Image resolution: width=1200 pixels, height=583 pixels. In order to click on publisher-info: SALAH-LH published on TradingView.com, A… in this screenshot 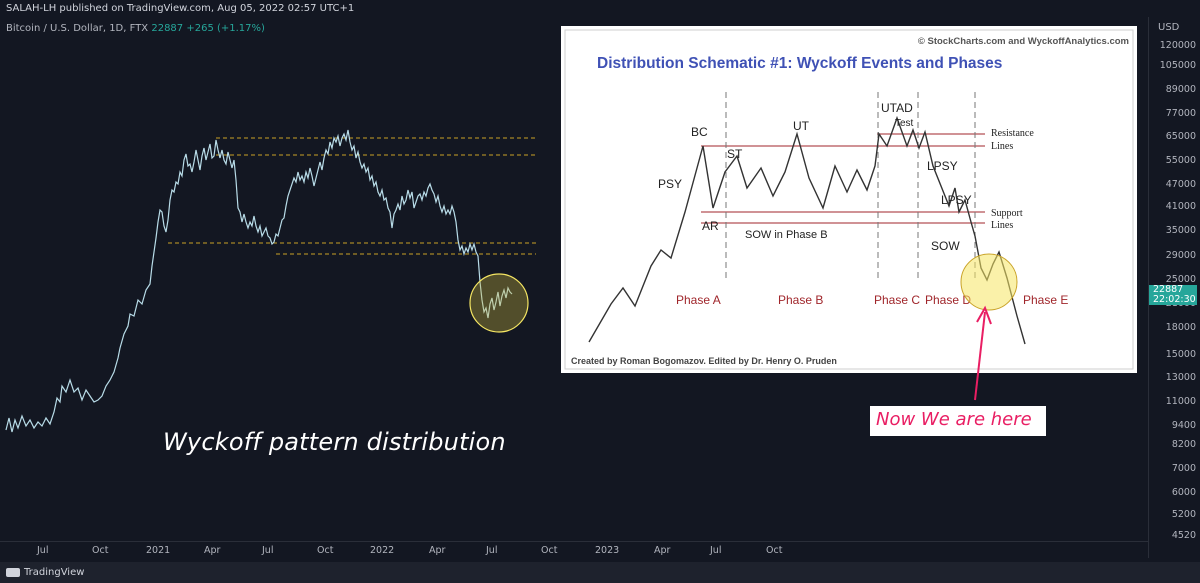, I will do `click(180, 8)`.